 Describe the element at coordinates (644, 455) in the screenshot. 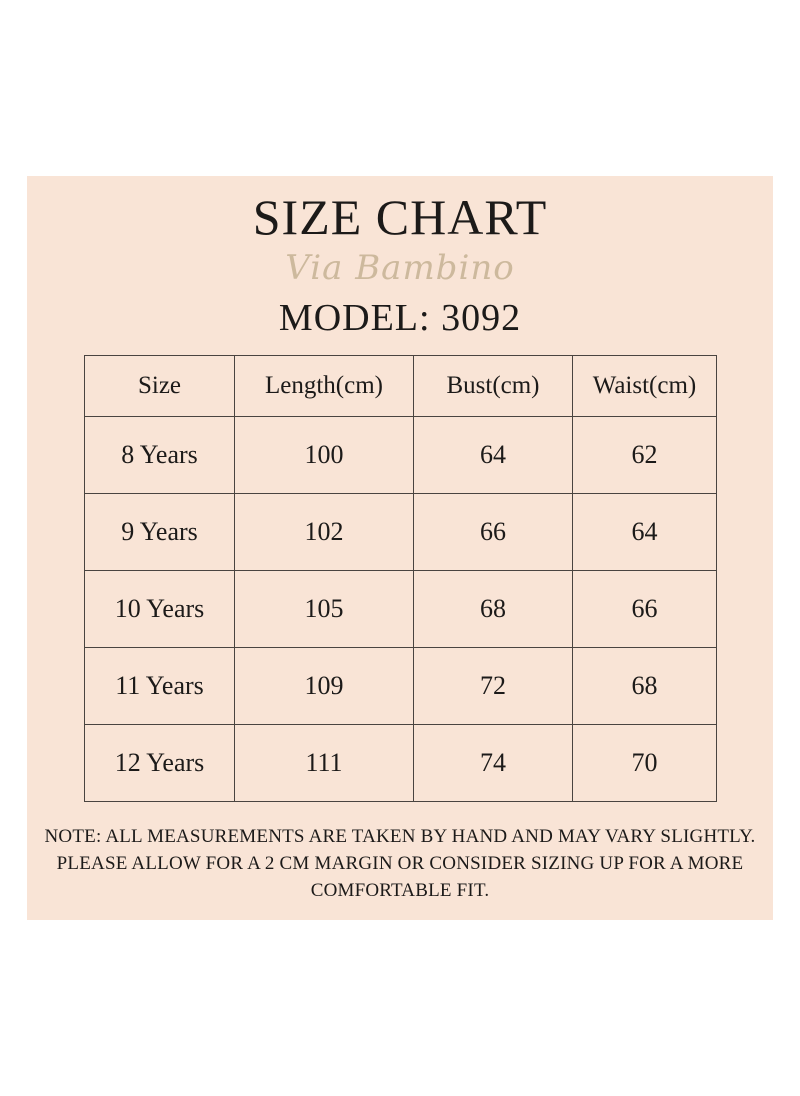

I see `waist-cell: 62` at that location.